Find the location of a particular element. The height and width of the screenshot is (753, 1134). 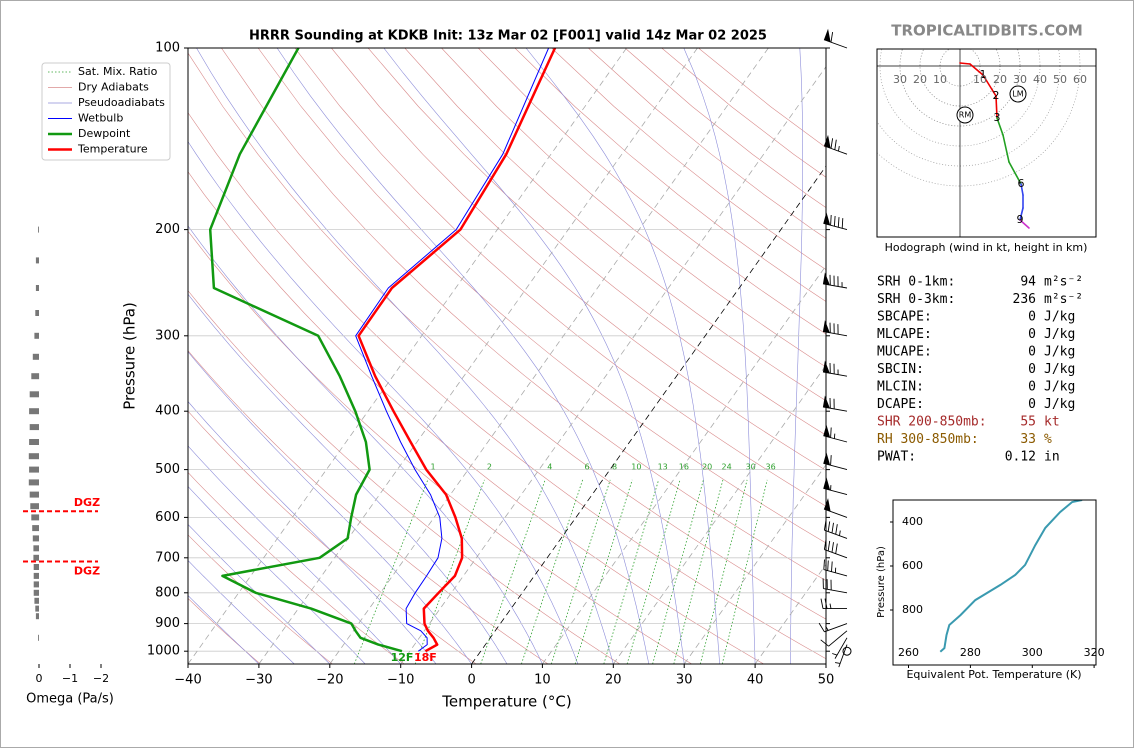

y-tick-label: 600 is located at coordinates (167, 517).